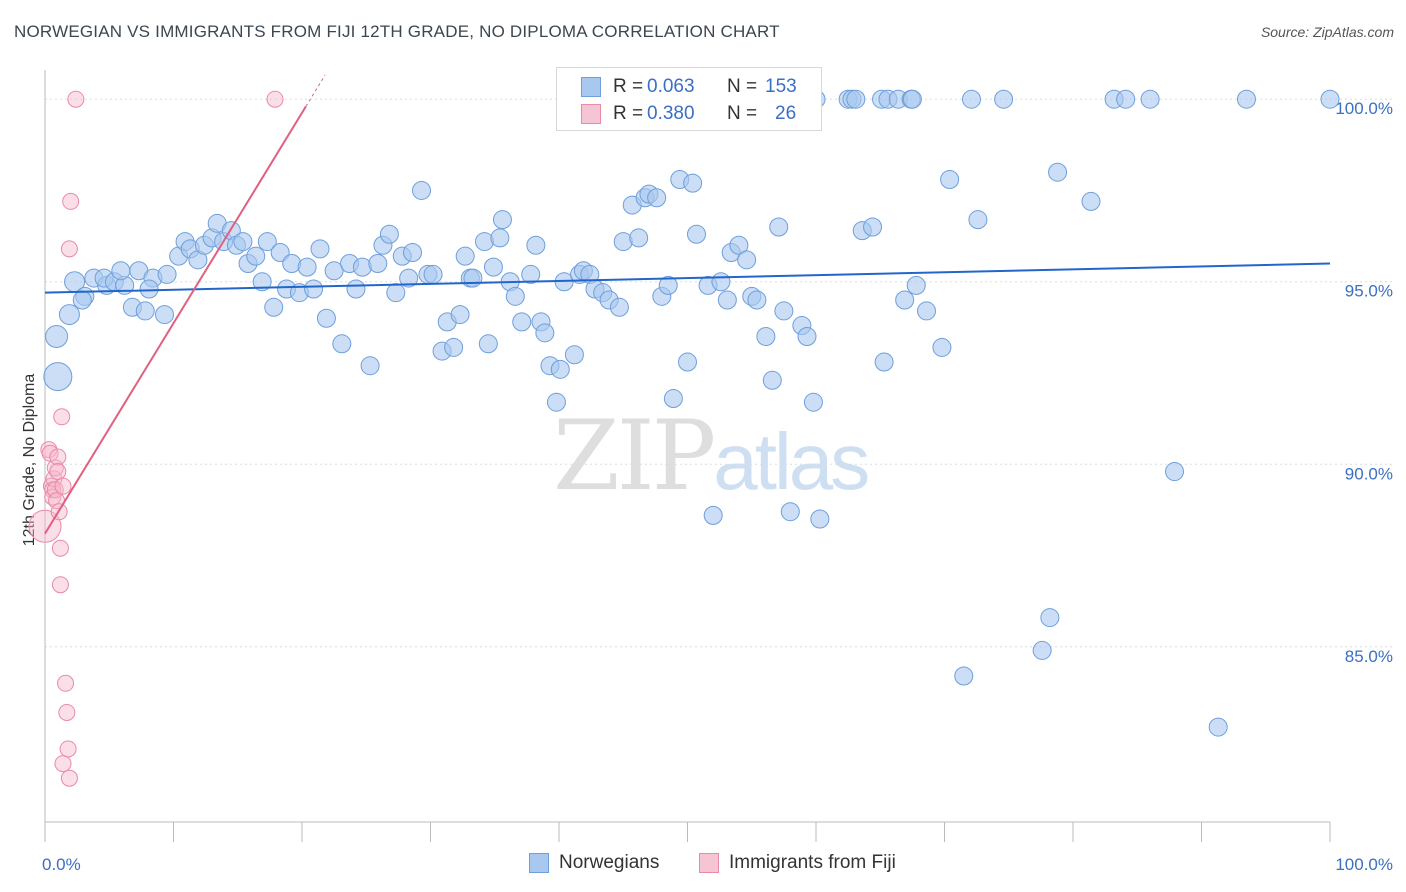 The height and width of the screenshot is (892, 1406). What do you see at coordinates (742, 86) in the screenshot?
I see `n-label: N =` at bounding box center [742, 86].